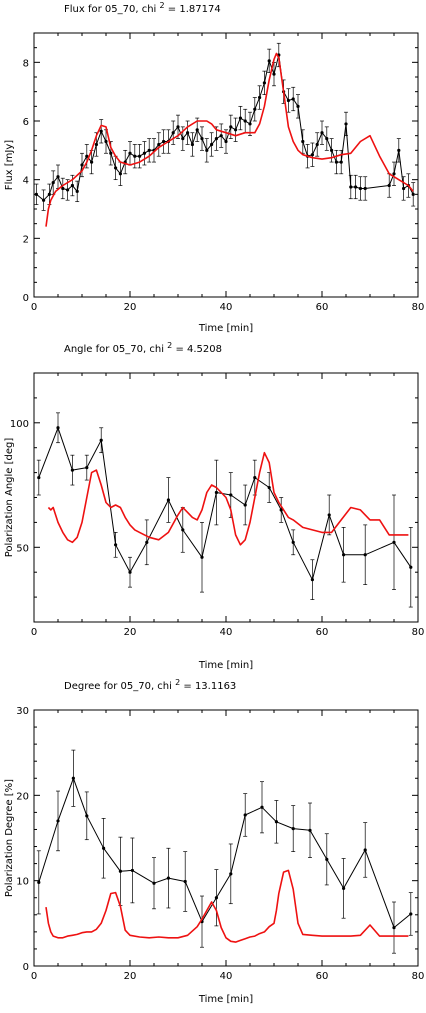 The height and width of the screenshot is (1013, 426). Describe the element at coordinates (22, 548) in the screenshot. I see `y-tick-label: 50` at that location.